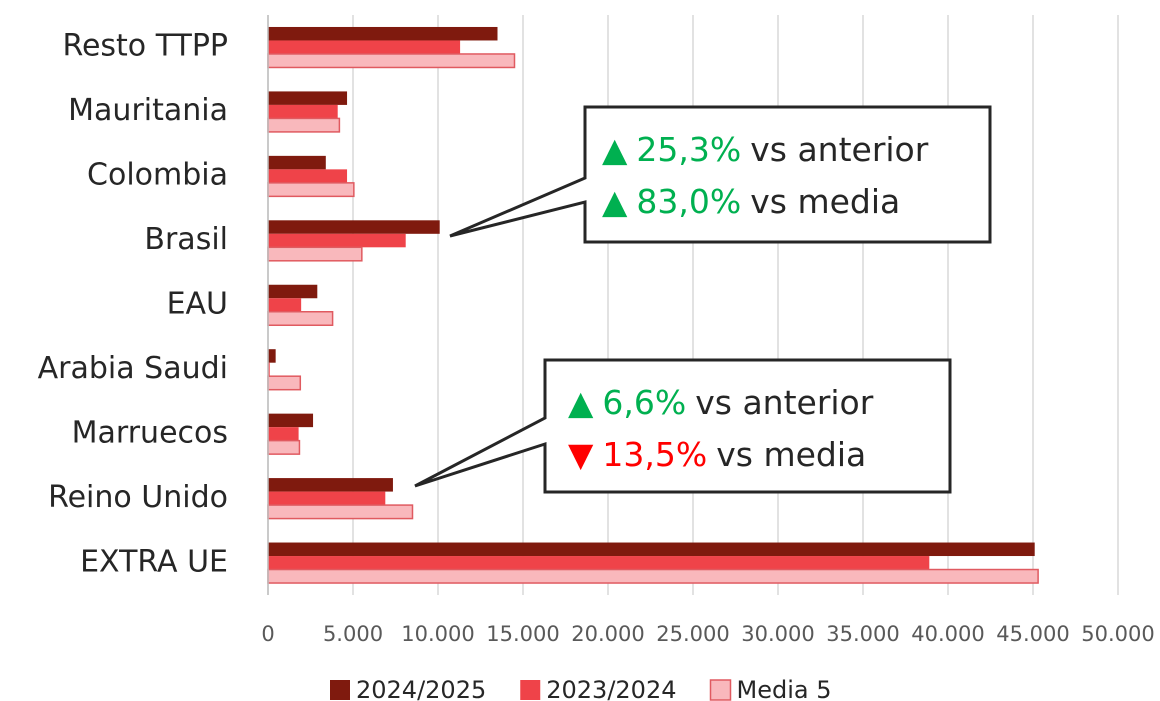  What do you see at coordinates (688, 201) in the screenshot?
I see `annotation-value: 83,0%` at bounding box center [688, 201].